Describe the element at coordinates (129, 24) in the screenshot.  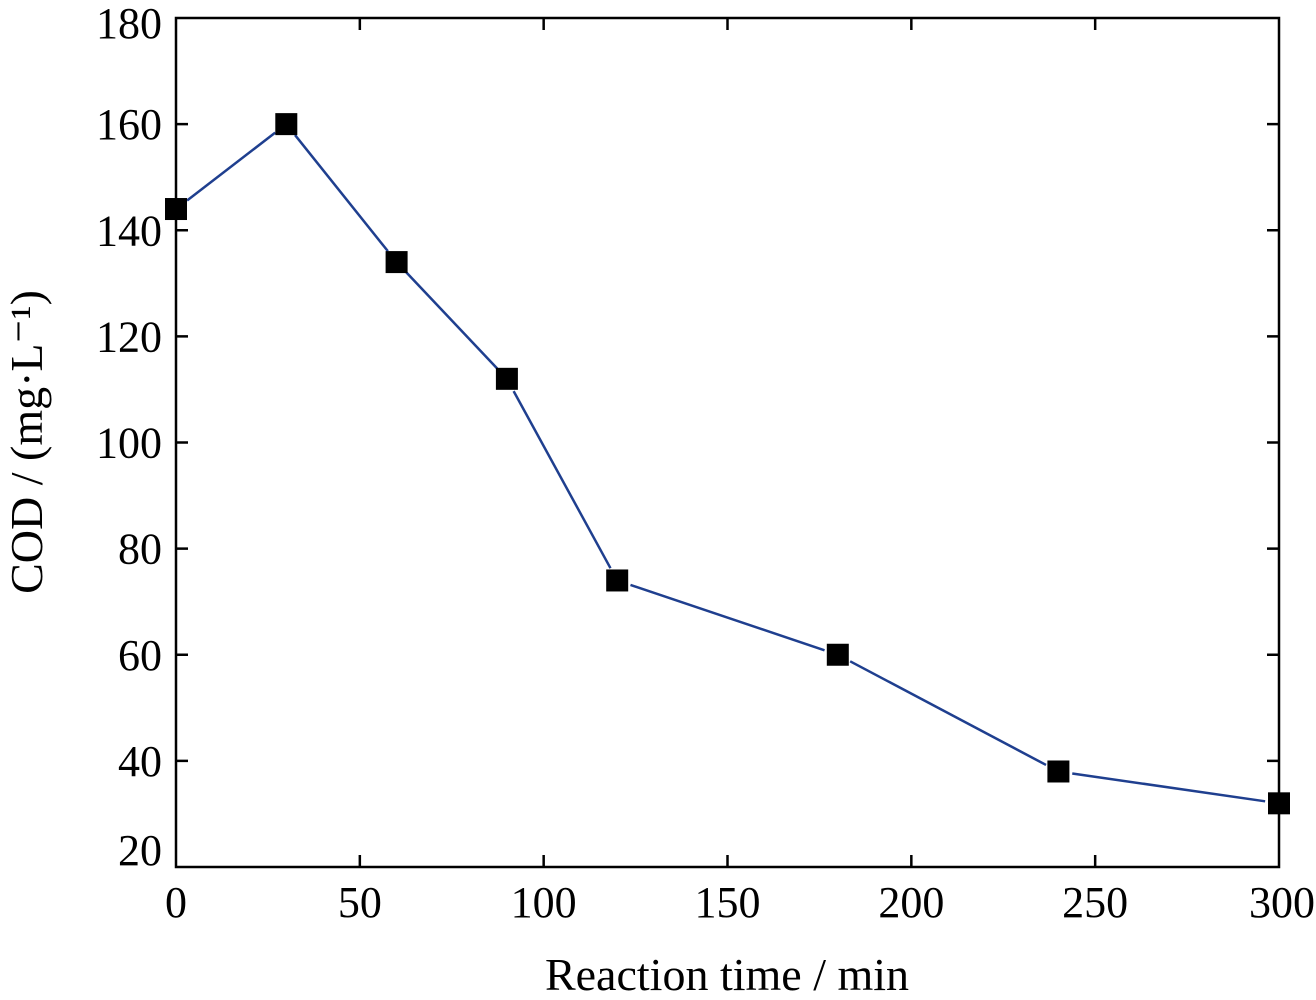
I see `y-tick-label: 180` at that location.